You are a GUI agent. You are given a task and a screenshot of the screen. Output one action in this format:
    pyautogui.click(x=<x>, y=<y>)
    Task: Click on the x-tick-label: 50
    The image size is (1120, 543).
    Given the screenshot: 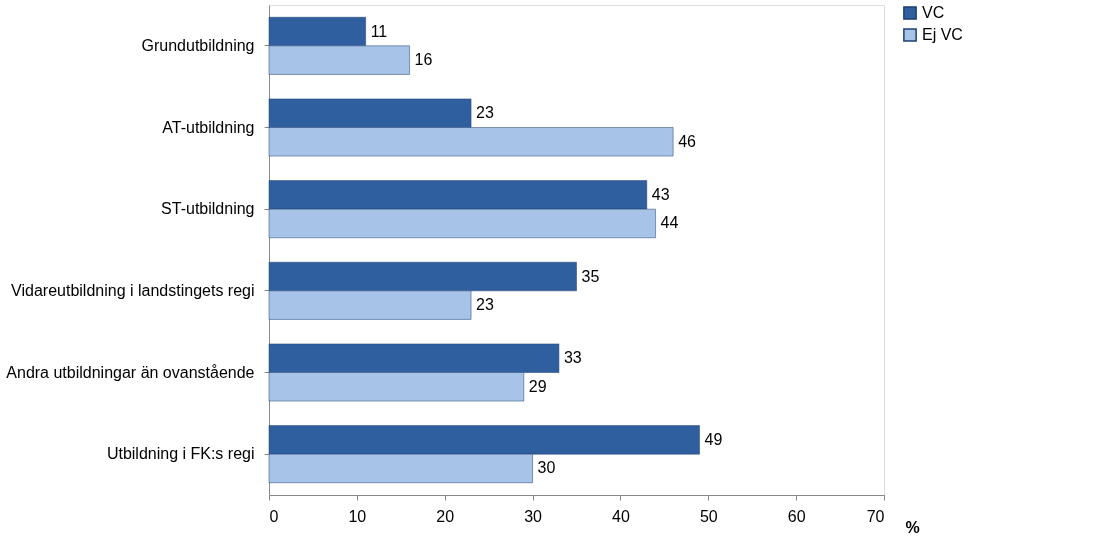 What is the action you would take?
    pyautogui.click(x=708, y=516)
    